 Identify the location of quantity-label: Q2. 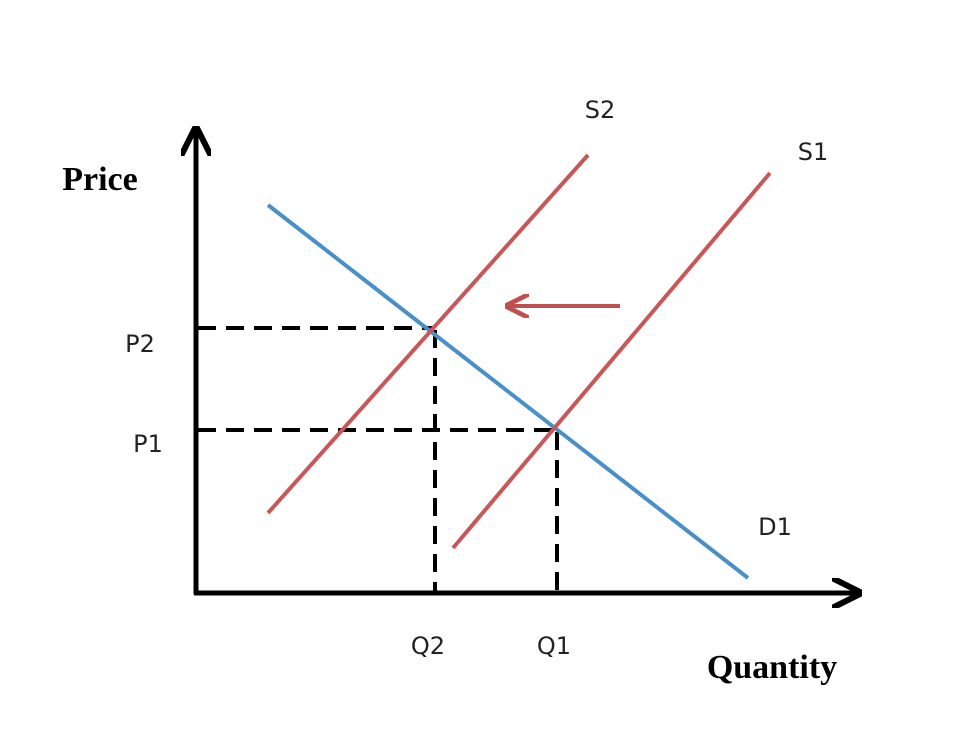
(428, 646).